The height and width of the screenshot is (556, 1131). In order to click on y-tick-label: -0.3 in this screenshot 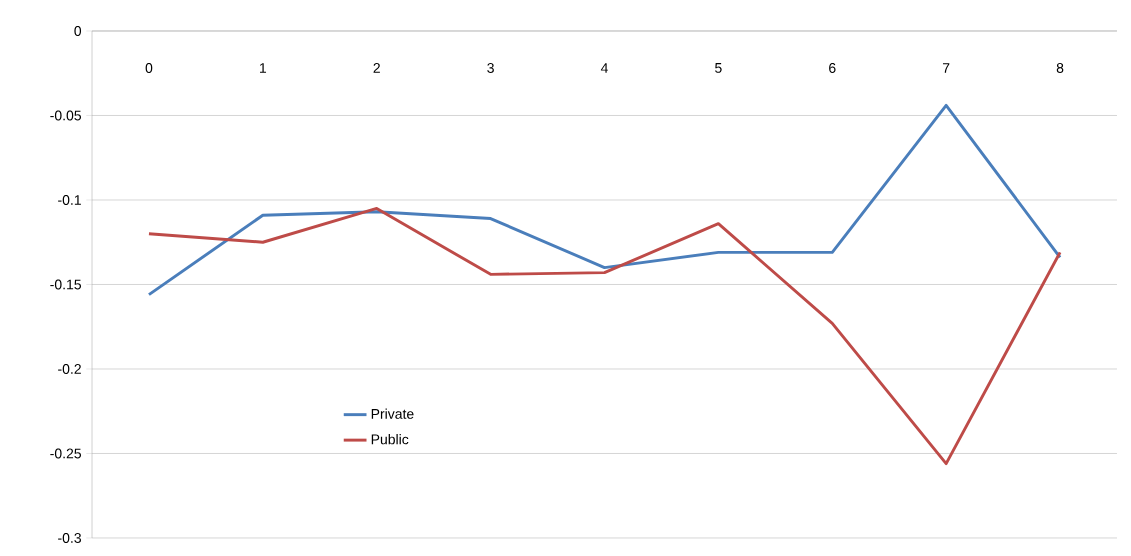, I will do `click(69, 538)`.